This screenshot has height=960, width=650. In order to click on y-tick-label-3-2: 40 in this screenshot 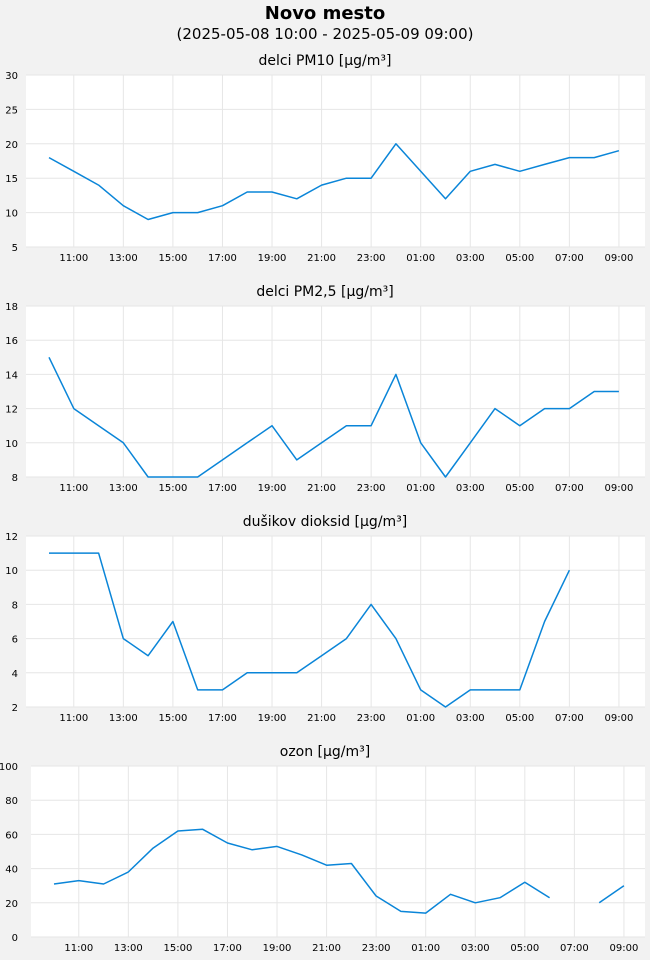, I will do `click(11, 870)`.